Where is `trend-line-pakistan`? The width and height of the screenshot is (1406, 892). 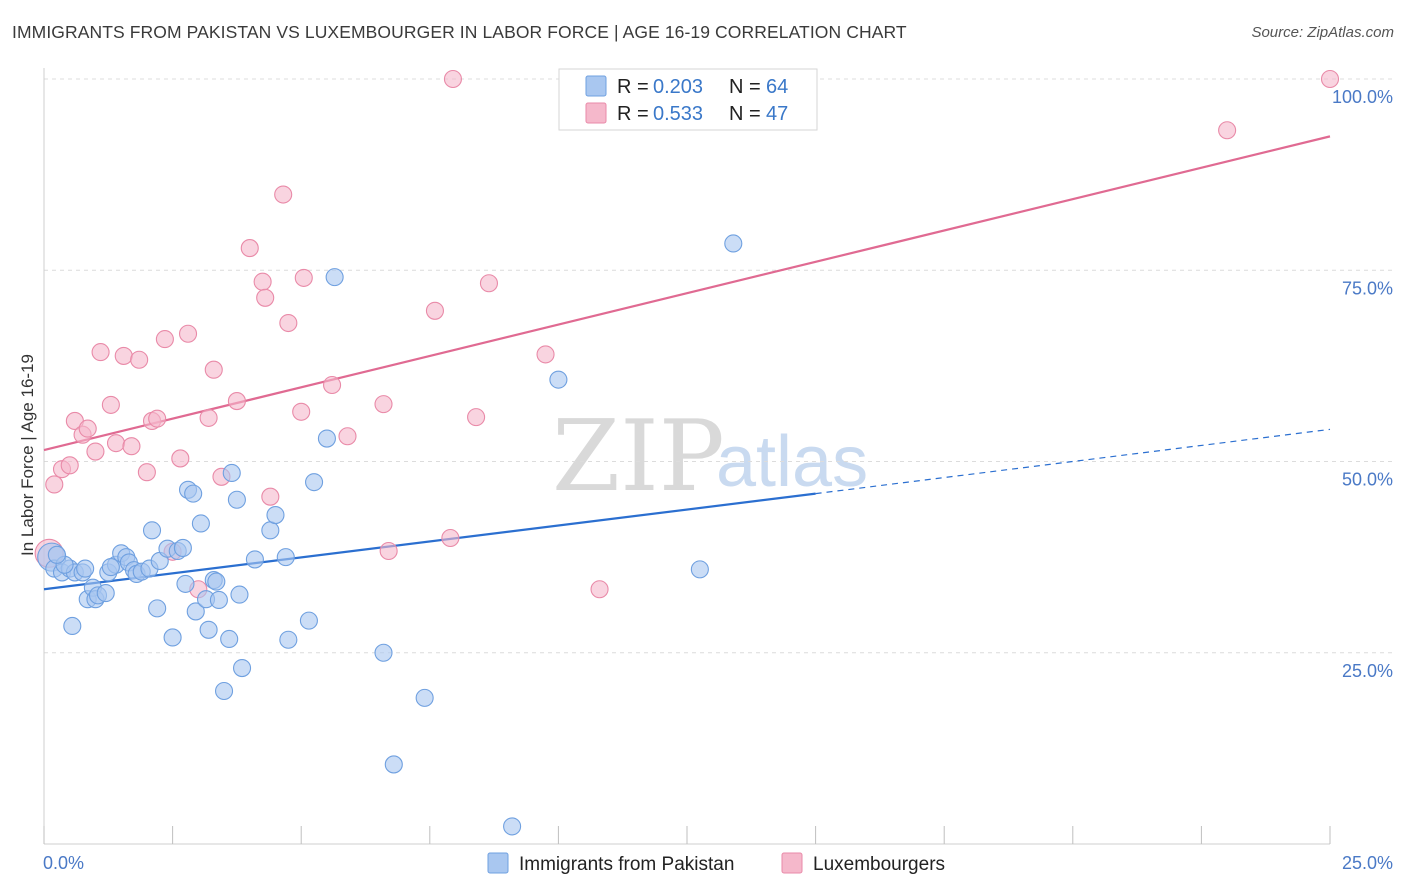 trend-line-pakistan is located at coordinates (429, 541).